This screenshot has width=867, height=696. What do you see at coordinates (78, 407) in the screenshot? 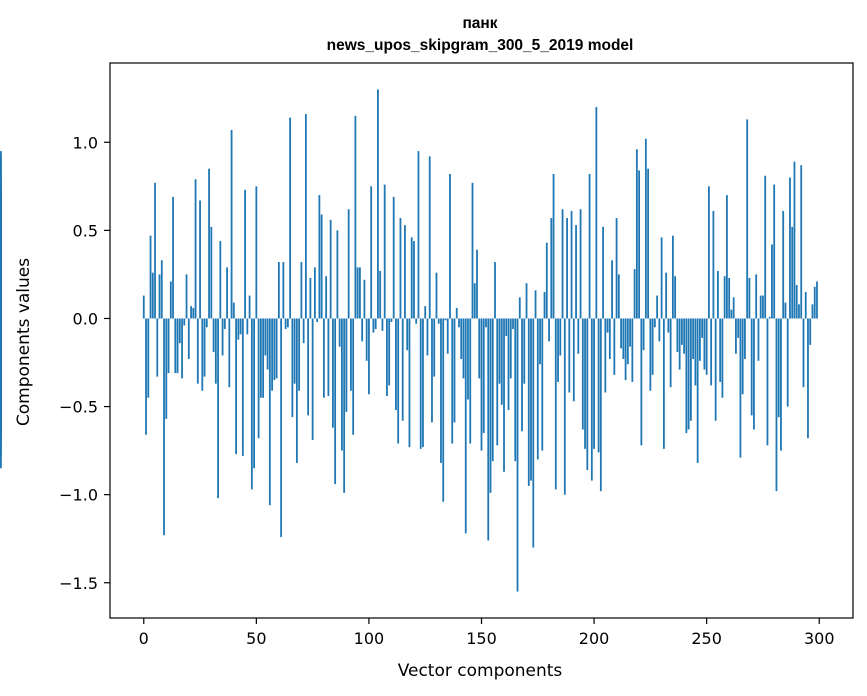
I see `y-tick-label: −0.5` at bounding box center [78, 407].